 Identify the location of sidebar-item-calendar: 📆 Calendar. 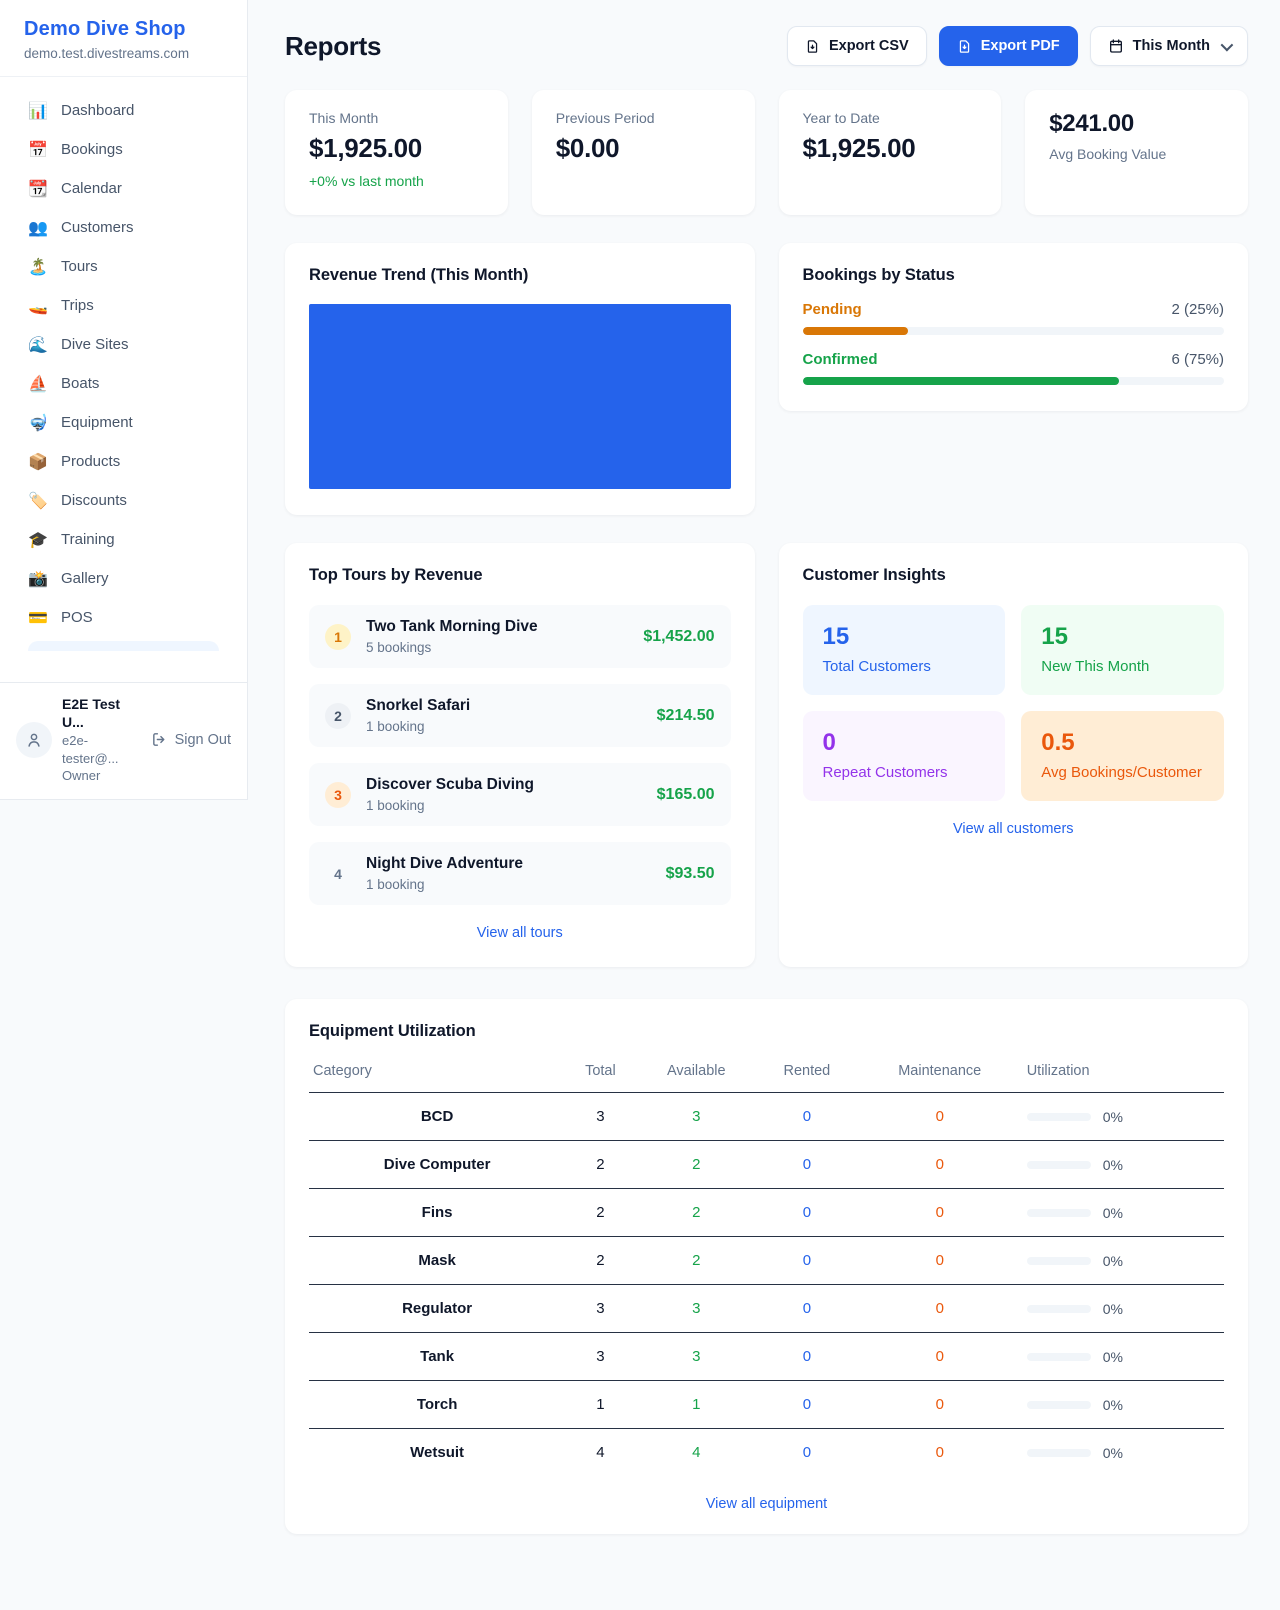
(123, 188).